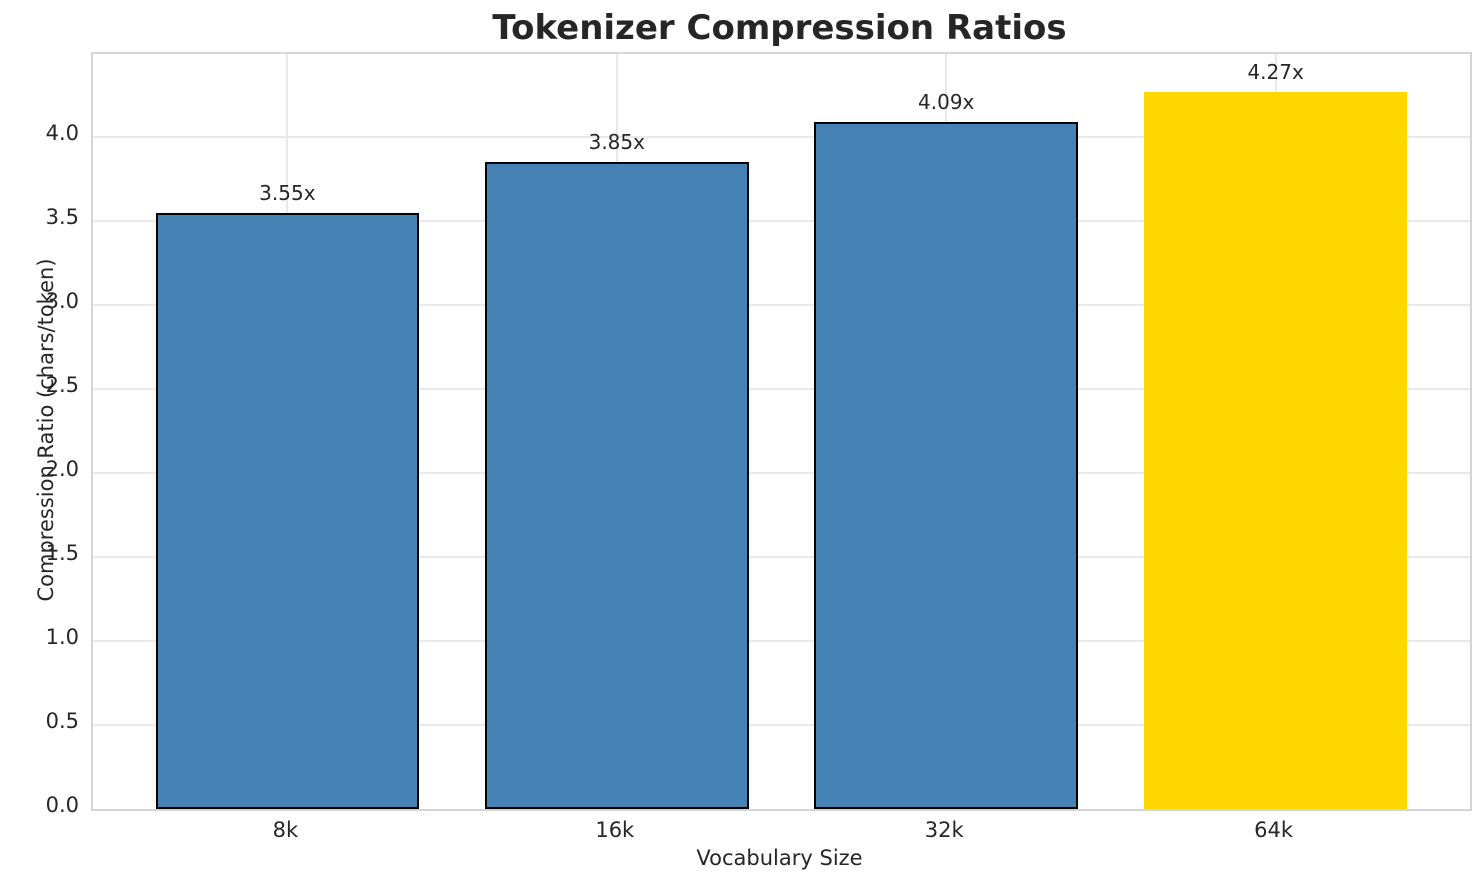 The height and width of the screenshot is (885, 1484). Describe the element at coordinates (616, 142) in the screenshot. I see `bar-value-label: 3.85x` at that location.